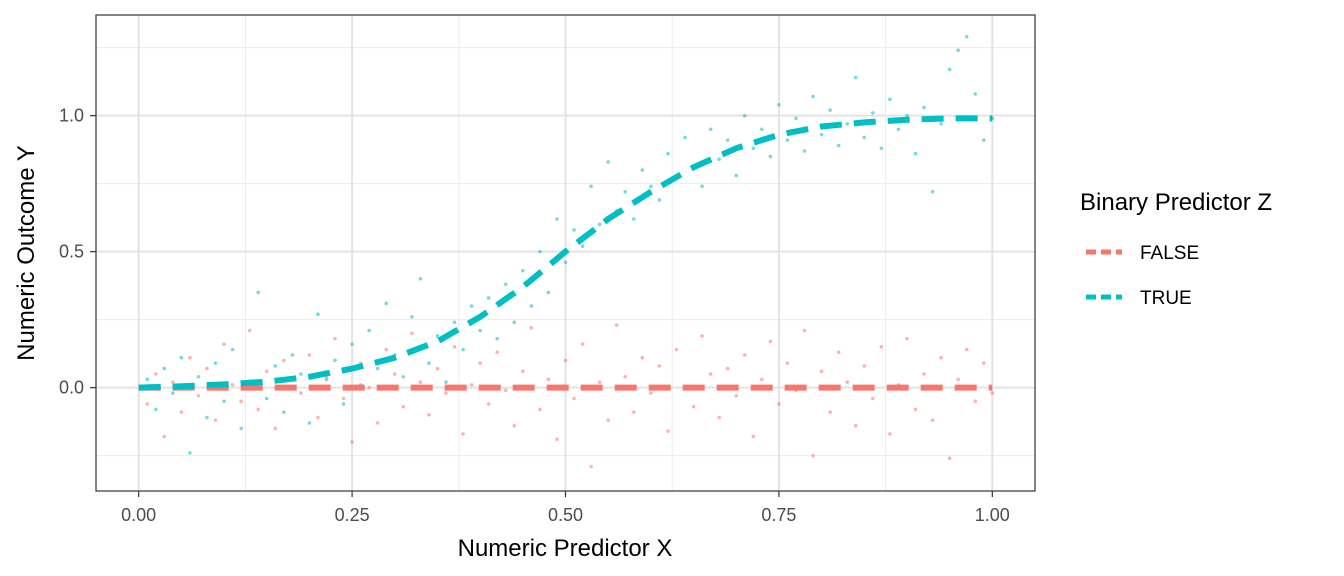 The width and height of the screenshot is (1344, 576). Describe the element at coordinates (1166, 298) in the screenshot. I see `legend-label-true: TRUE` at that location.